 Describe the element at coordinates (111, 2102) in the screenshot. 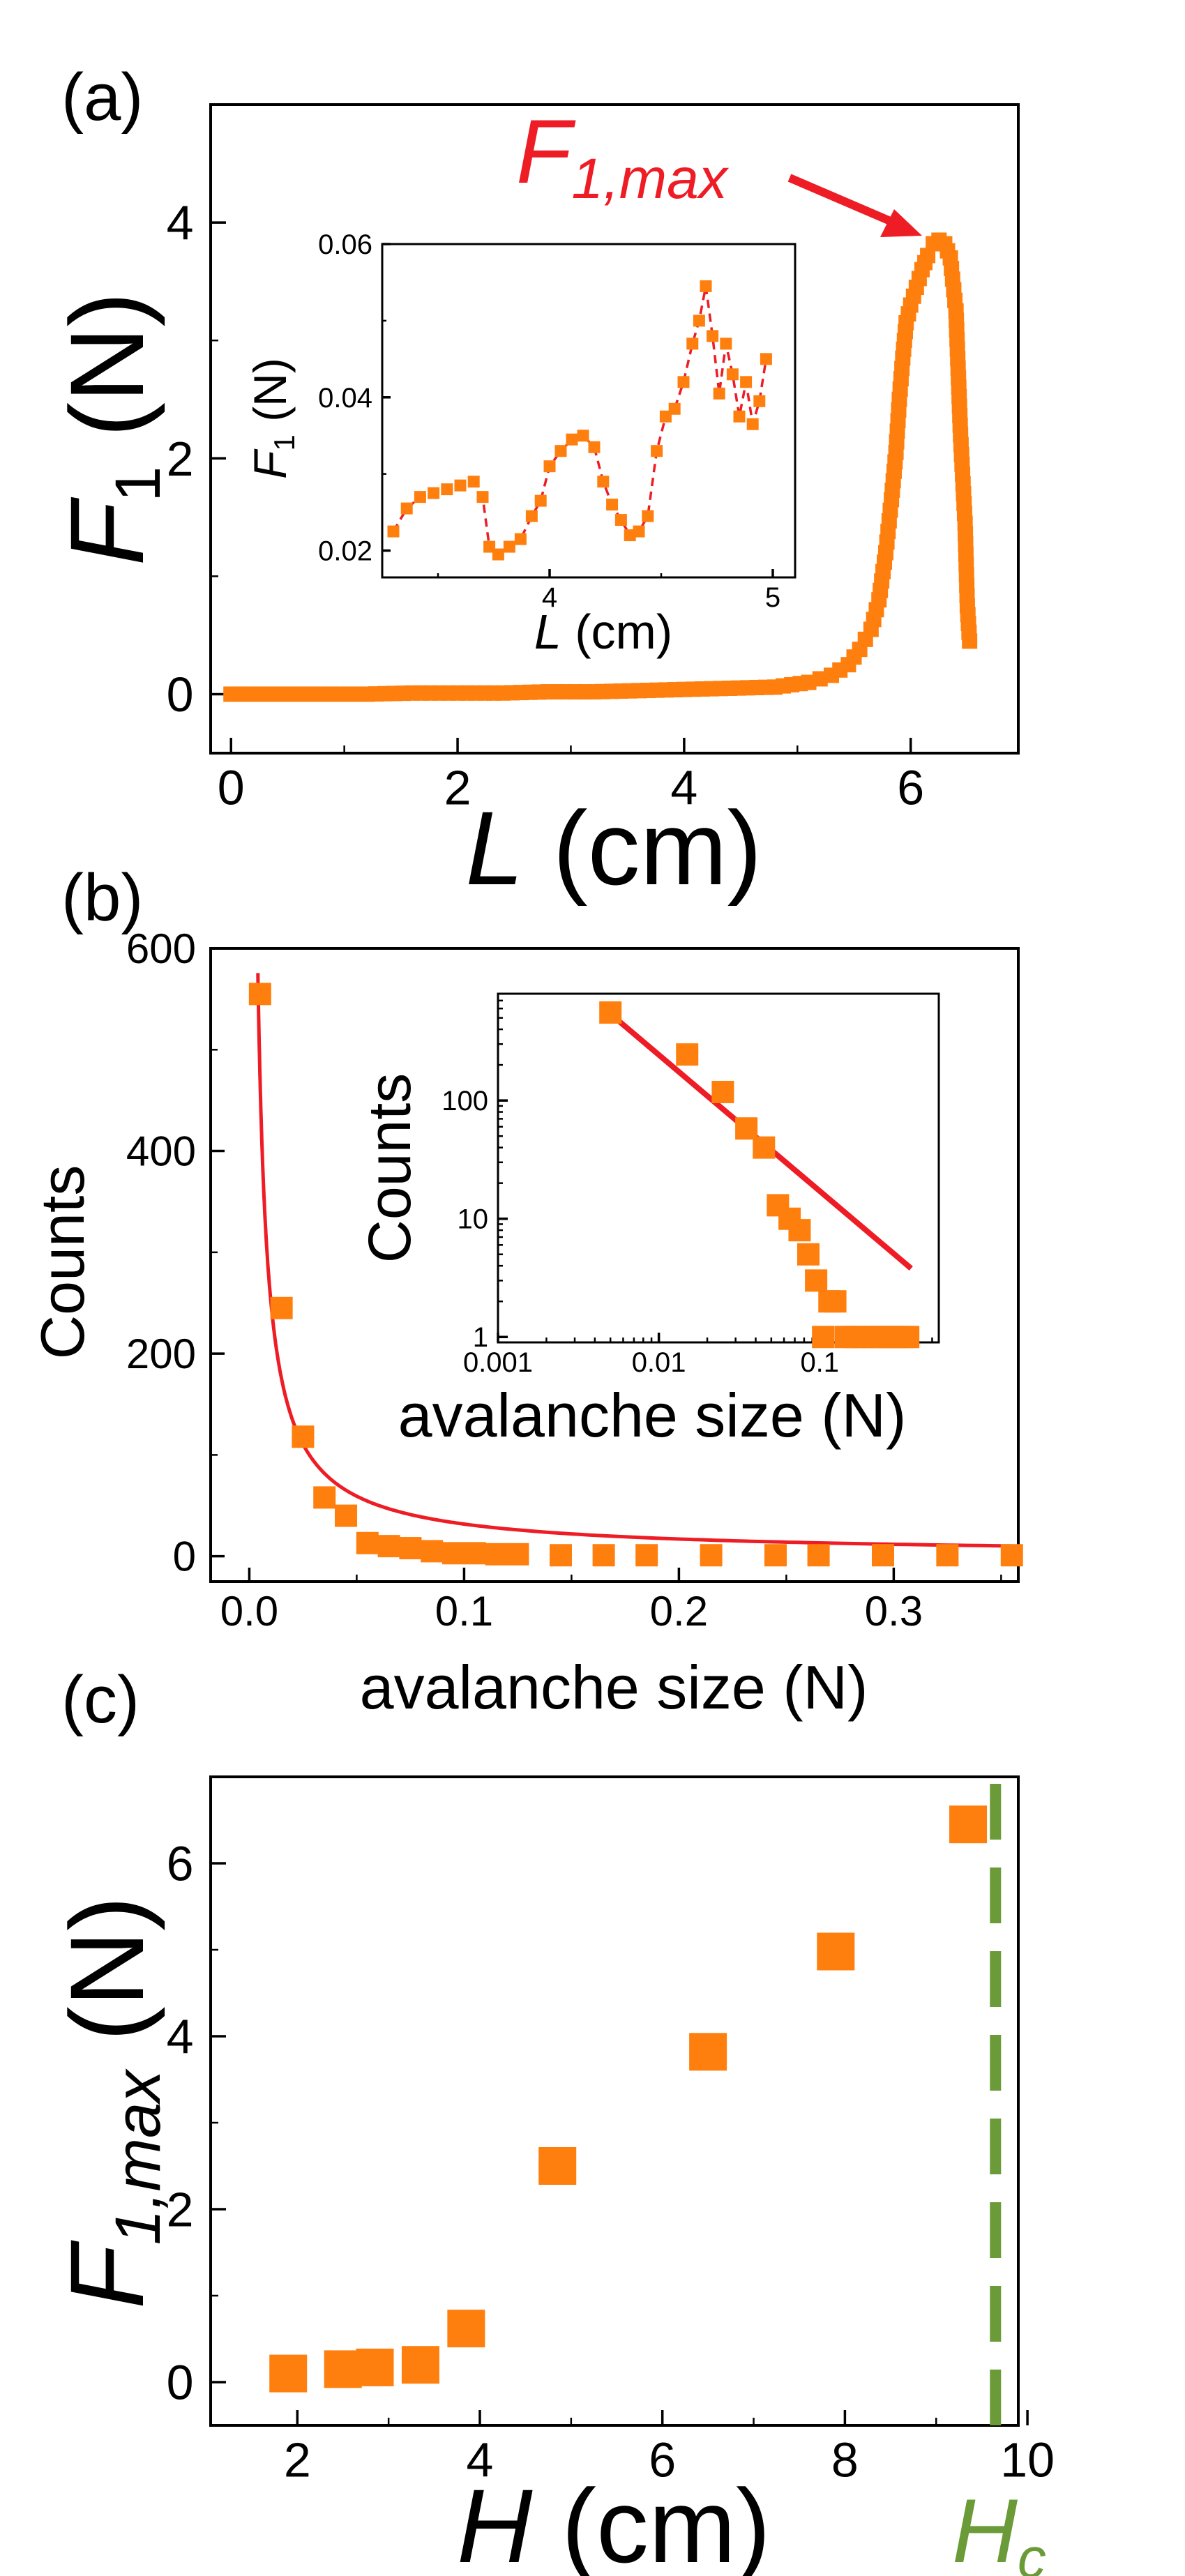

I see `panel-c-ylabel: F1,max (N)` at that location.